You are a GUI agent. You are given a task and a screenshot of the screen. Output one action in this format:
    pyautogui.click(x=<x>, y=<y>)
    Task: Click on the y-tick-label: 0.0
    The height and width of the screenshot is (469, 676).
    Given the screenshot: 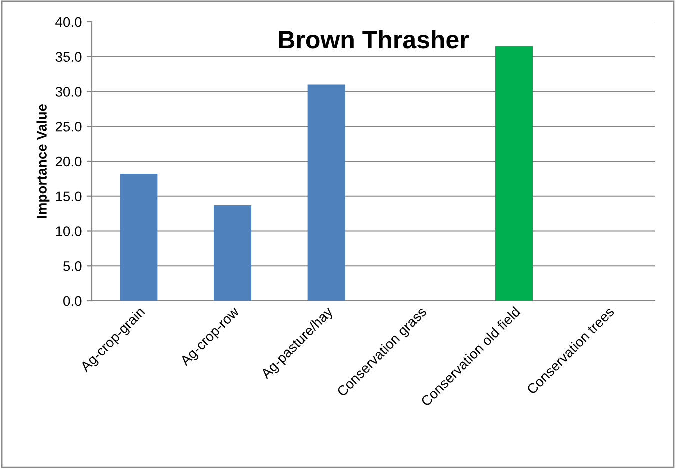 What is the action you would take?
    pyautogui.click(x=73, y=301)
    